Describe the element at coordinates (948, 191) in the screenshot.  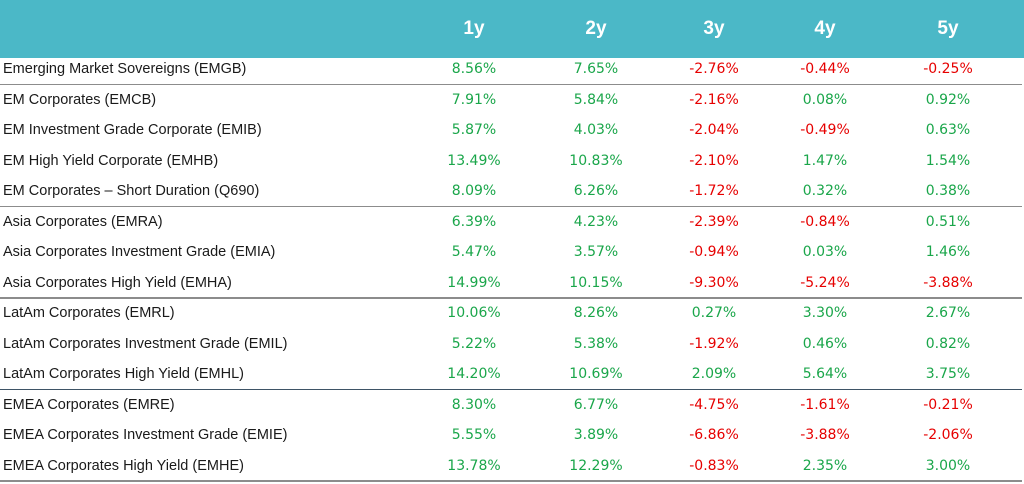
I see `value-cell-5y: 0.38%` at that location.